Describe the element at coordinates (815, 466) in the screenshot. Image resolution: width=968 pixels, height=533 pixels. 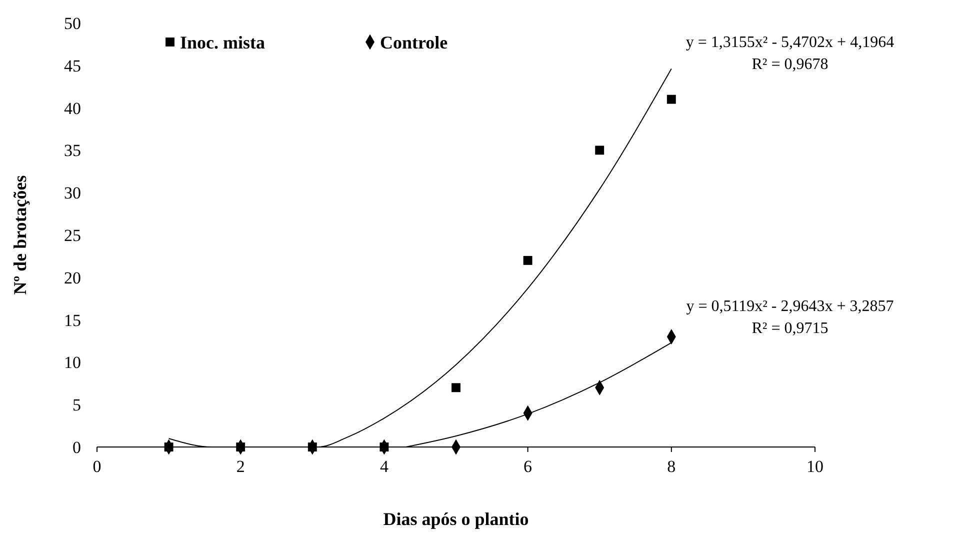
I see `x-tick-label: 10` at that location.